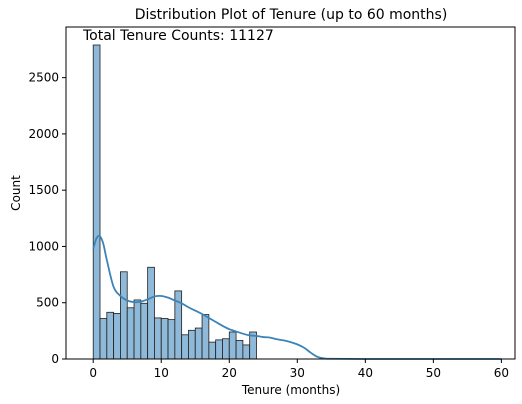 The height and width of the screenshot is (404, 522). What do you see at coordinates (433, 373) in the screenshot?
I see `x-tick-label: 50` at bounding box center [433, 373].